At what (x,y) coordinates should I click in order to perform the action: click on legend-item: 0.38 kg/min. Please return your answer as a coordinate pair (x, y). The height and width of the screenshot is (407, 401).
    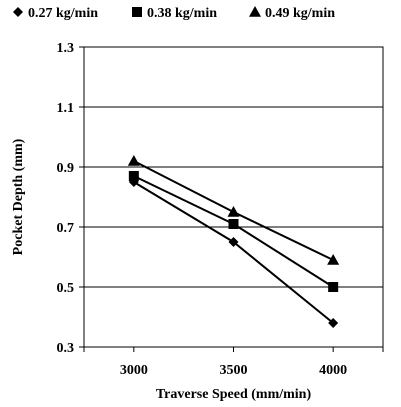
    Looking at the image, I should click on (174, 13).